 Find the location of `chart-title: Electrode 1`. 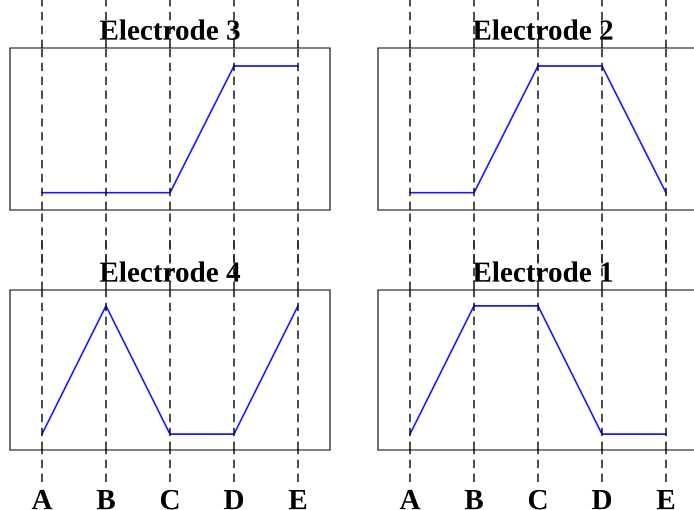

chart-title: Electrode 1 is located at coordinates (542, 271).